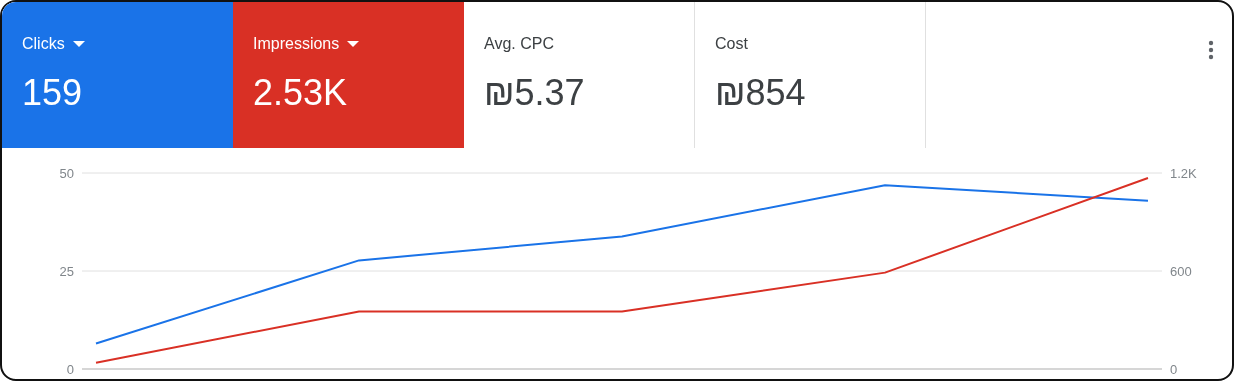 This screenshot has height=381, width=1234. What do you see at coordinates (301, 93) in the screenshot?
I see `text: 2.53K` at bounding box center [301, 93].